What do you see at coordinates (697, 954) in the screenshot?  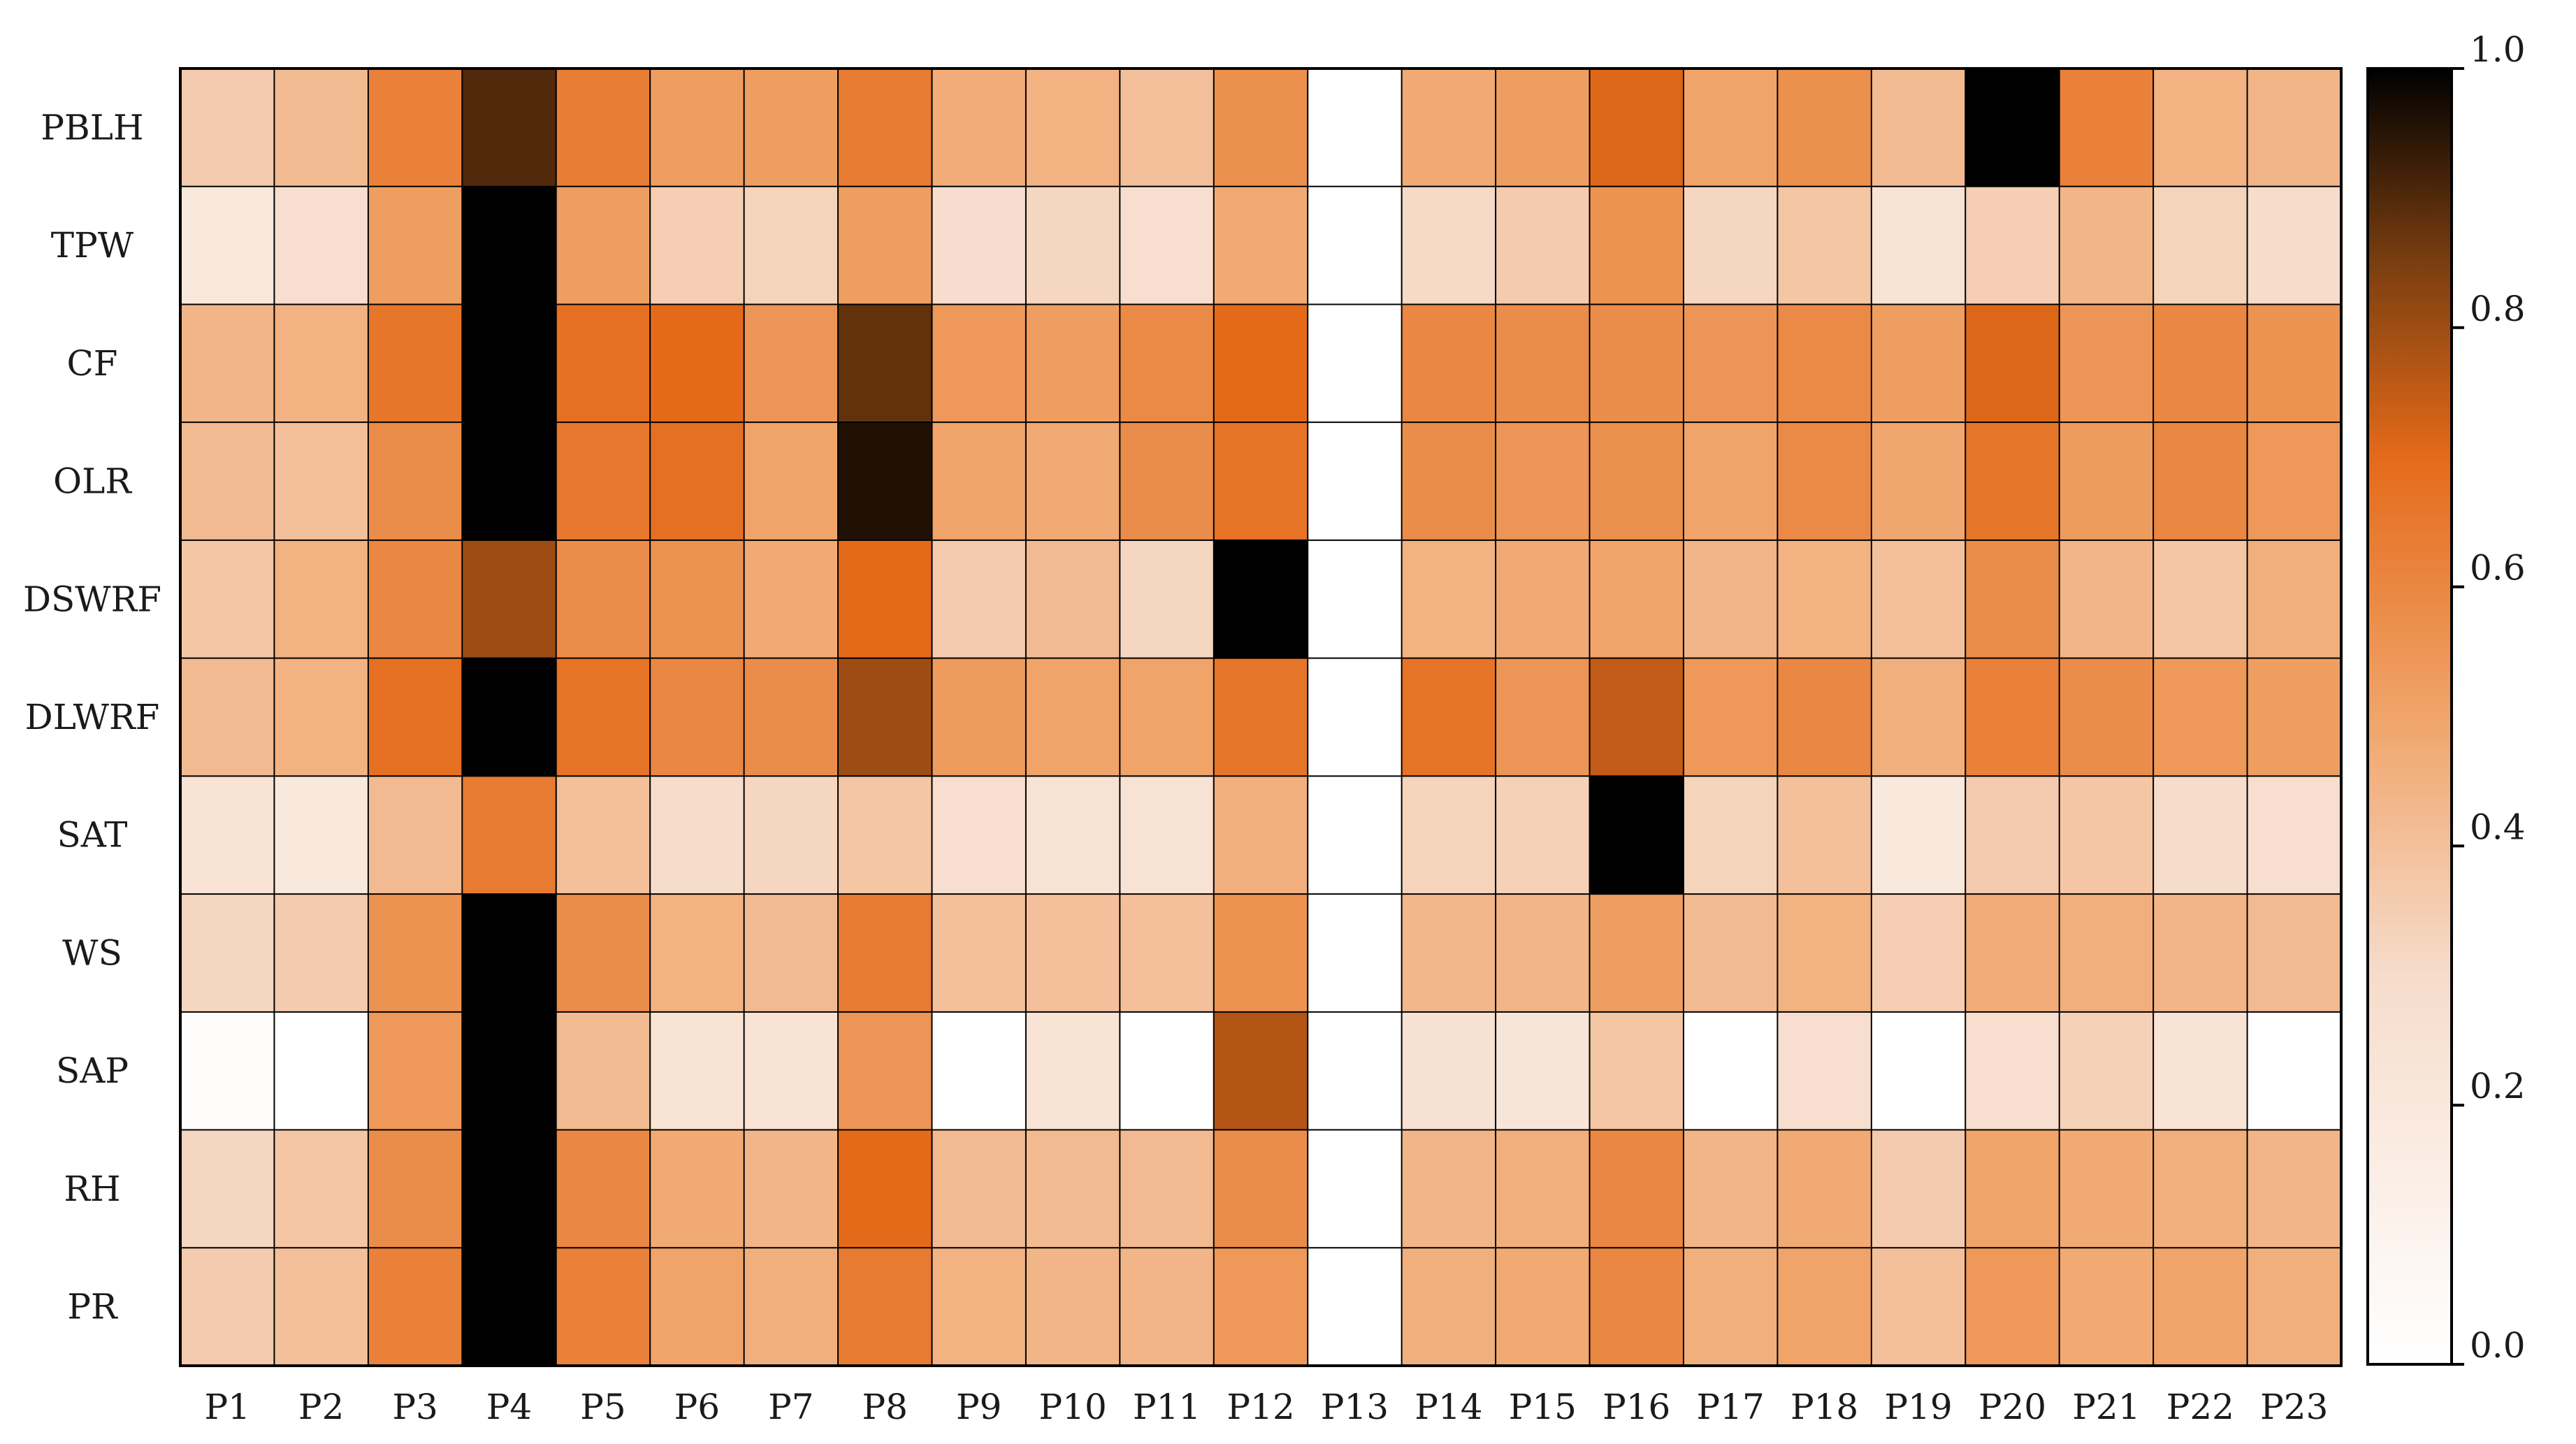 I see `cell-ws-p6` at bounding box center [697, 954].